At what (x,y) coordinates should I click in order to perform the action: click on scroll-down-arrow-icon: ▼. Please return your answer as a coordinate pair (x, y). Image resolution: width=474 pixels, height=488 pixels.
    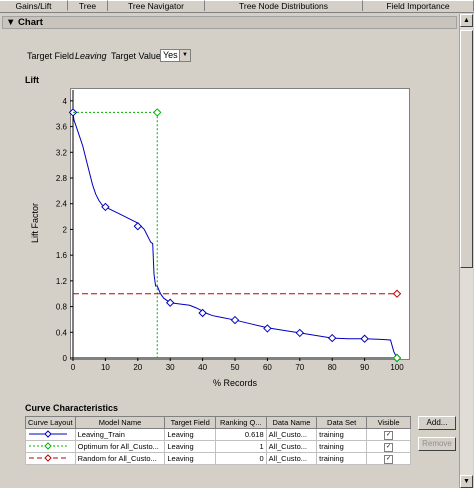
    Looking at the image, I should click on (466, 481).